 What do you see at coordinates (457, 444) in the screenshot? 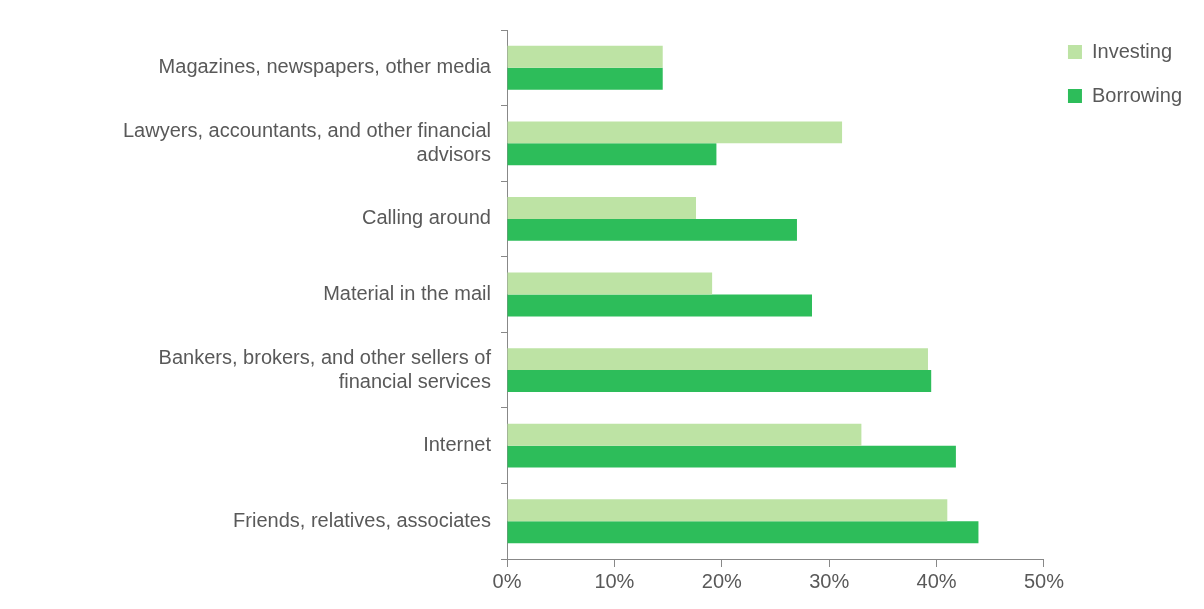
I see `y-tick-label: Internet` at bounding box center [457, 444].